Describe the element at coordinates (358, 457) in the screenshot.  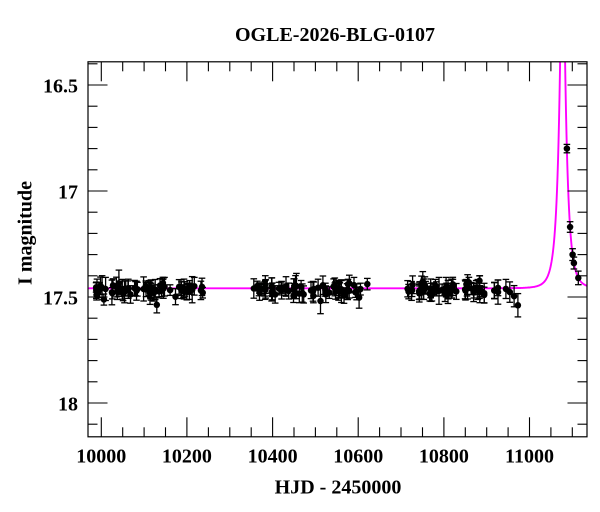
I see `svg-text: 10600` at that location.